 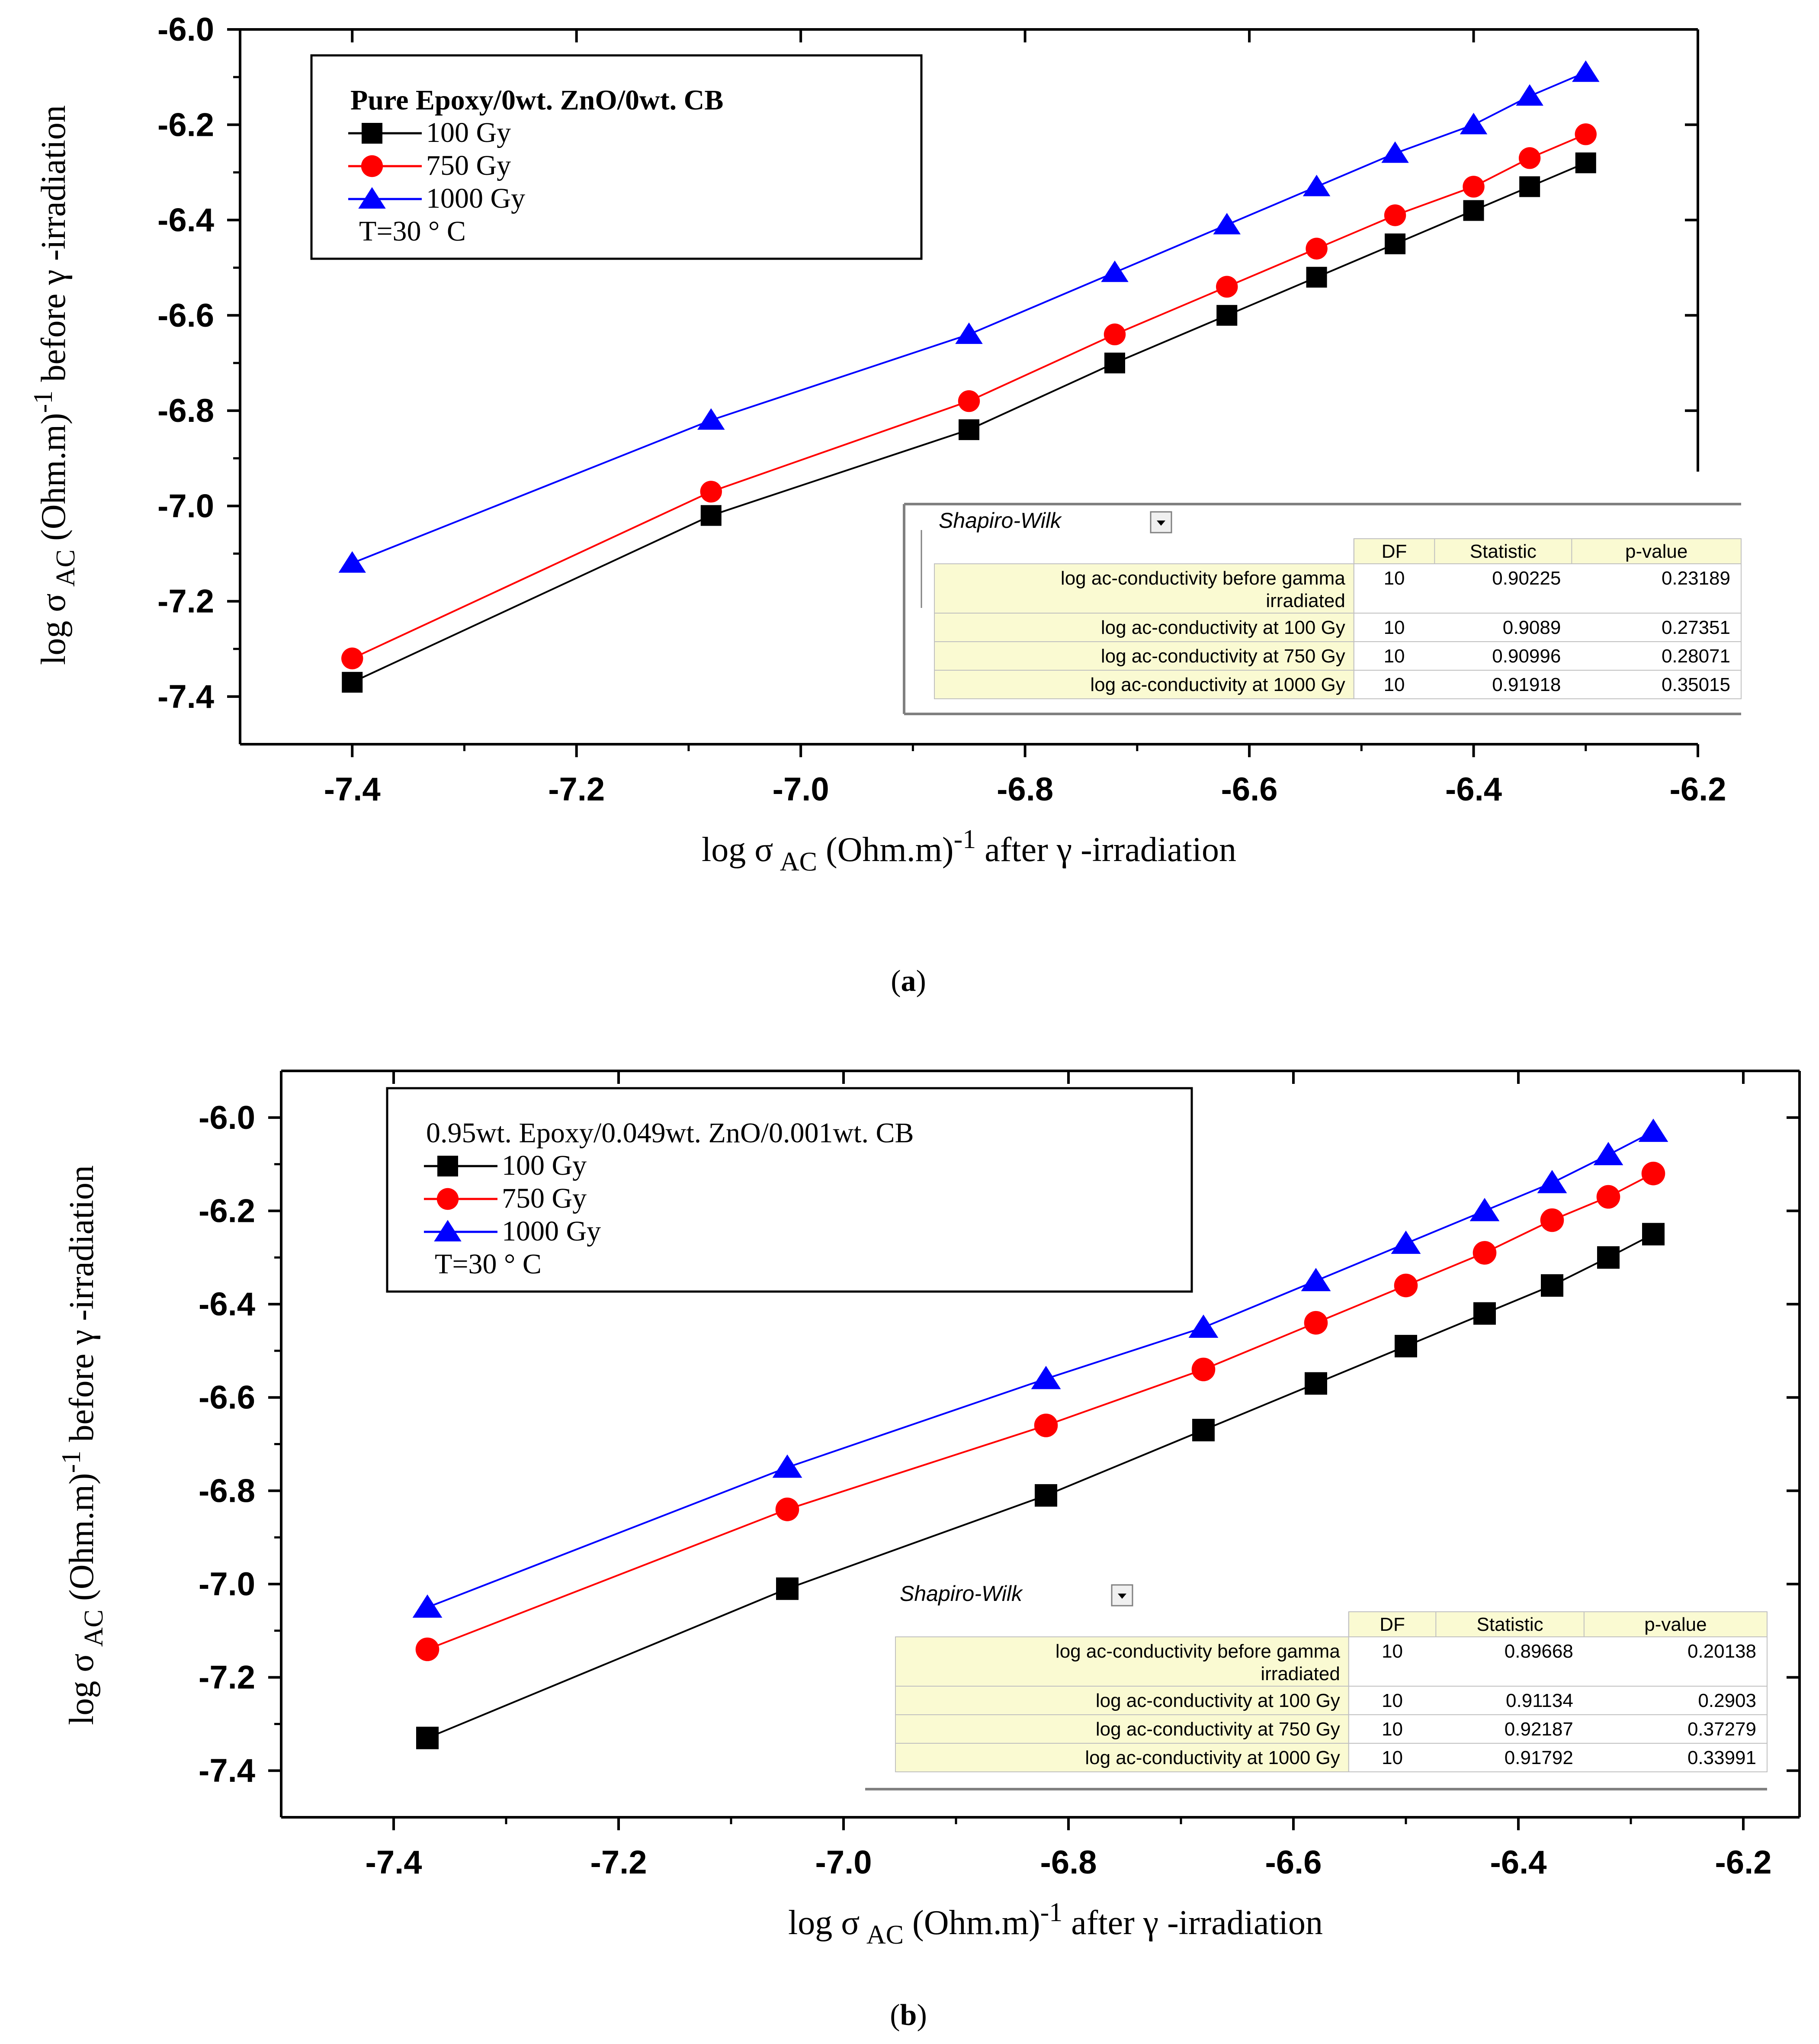 What do you see at coordinates (1539, 1700) in the screenshot?
I see `table-cell-statistic: 0.91134` at bounding box center [1539, 1700].